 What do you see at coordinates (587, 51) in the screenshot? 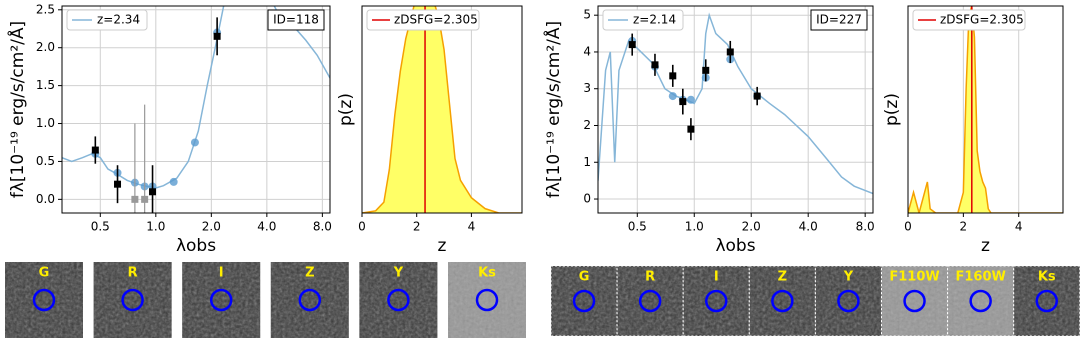
I see `y-tick-label: 4` at bounding box center [587, 51].